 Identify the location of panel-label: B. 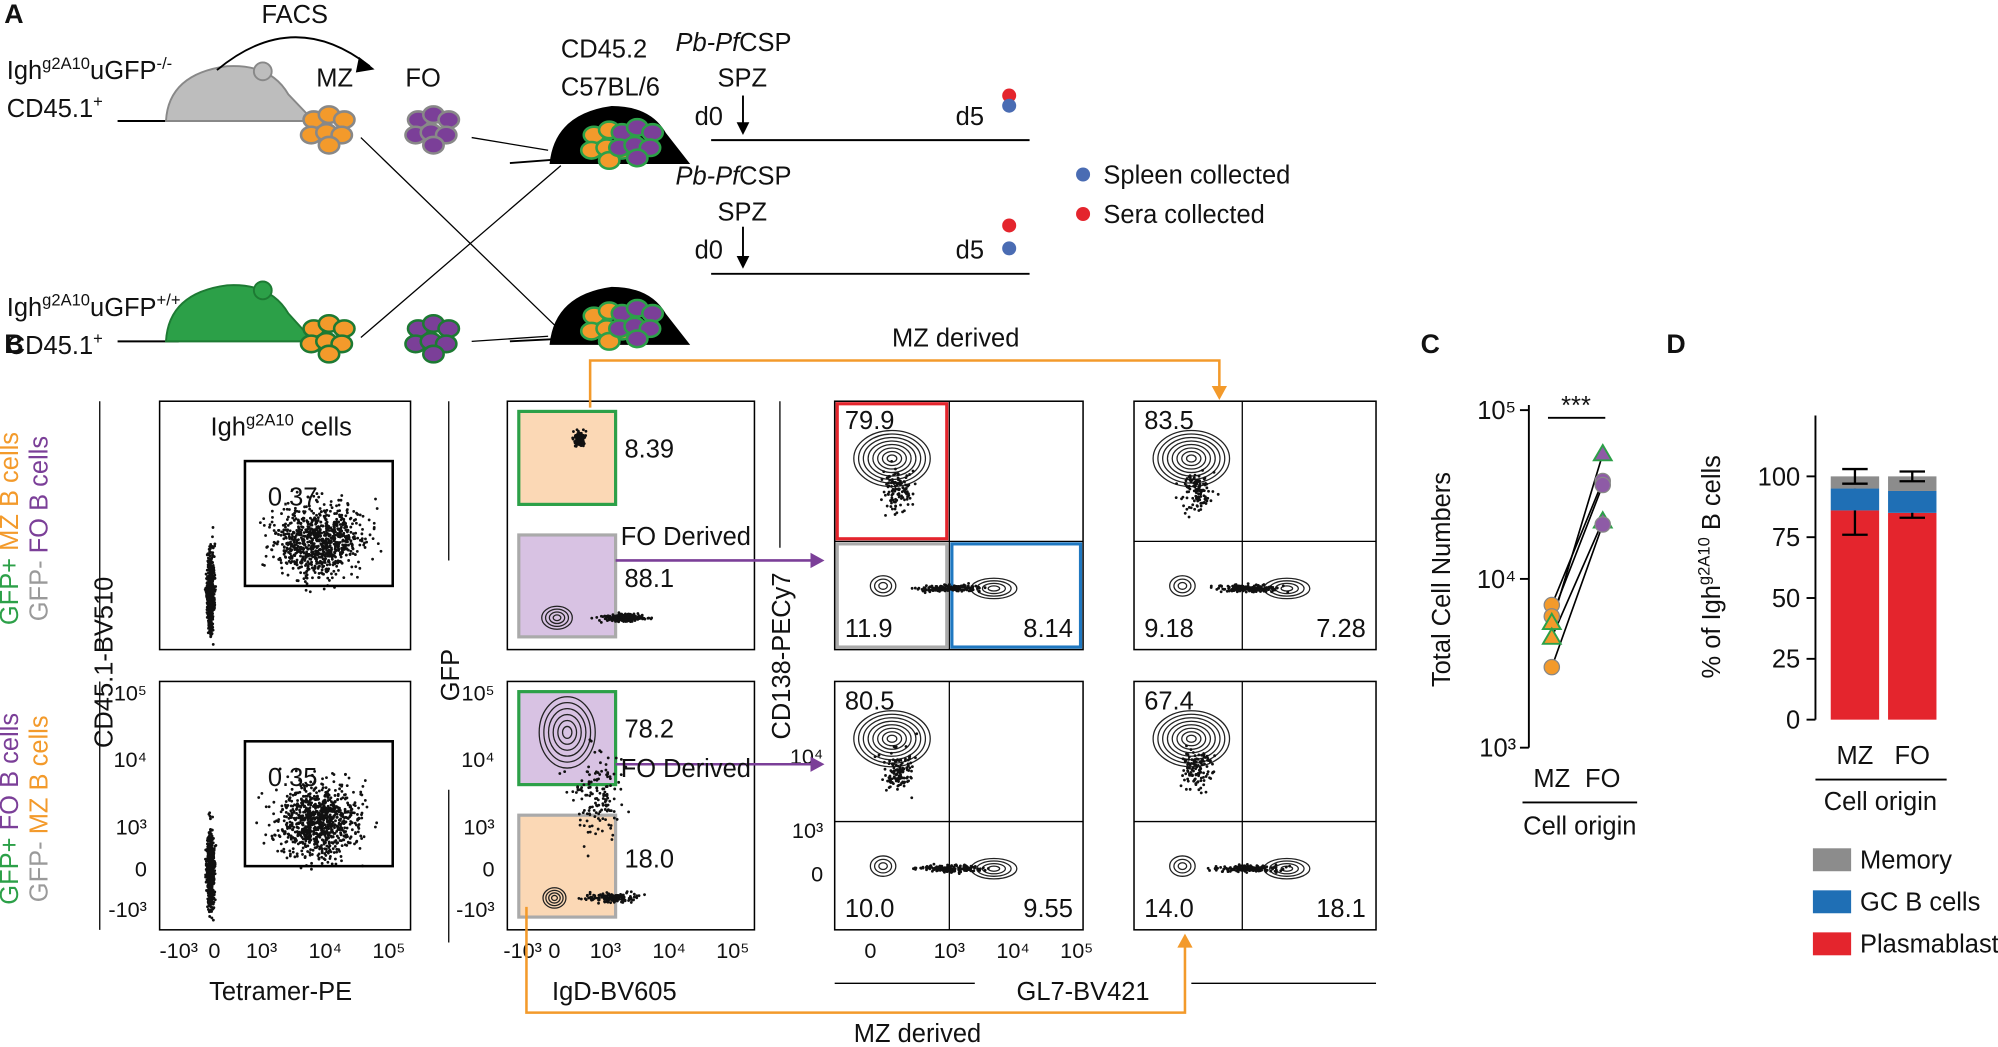
(13, 344).